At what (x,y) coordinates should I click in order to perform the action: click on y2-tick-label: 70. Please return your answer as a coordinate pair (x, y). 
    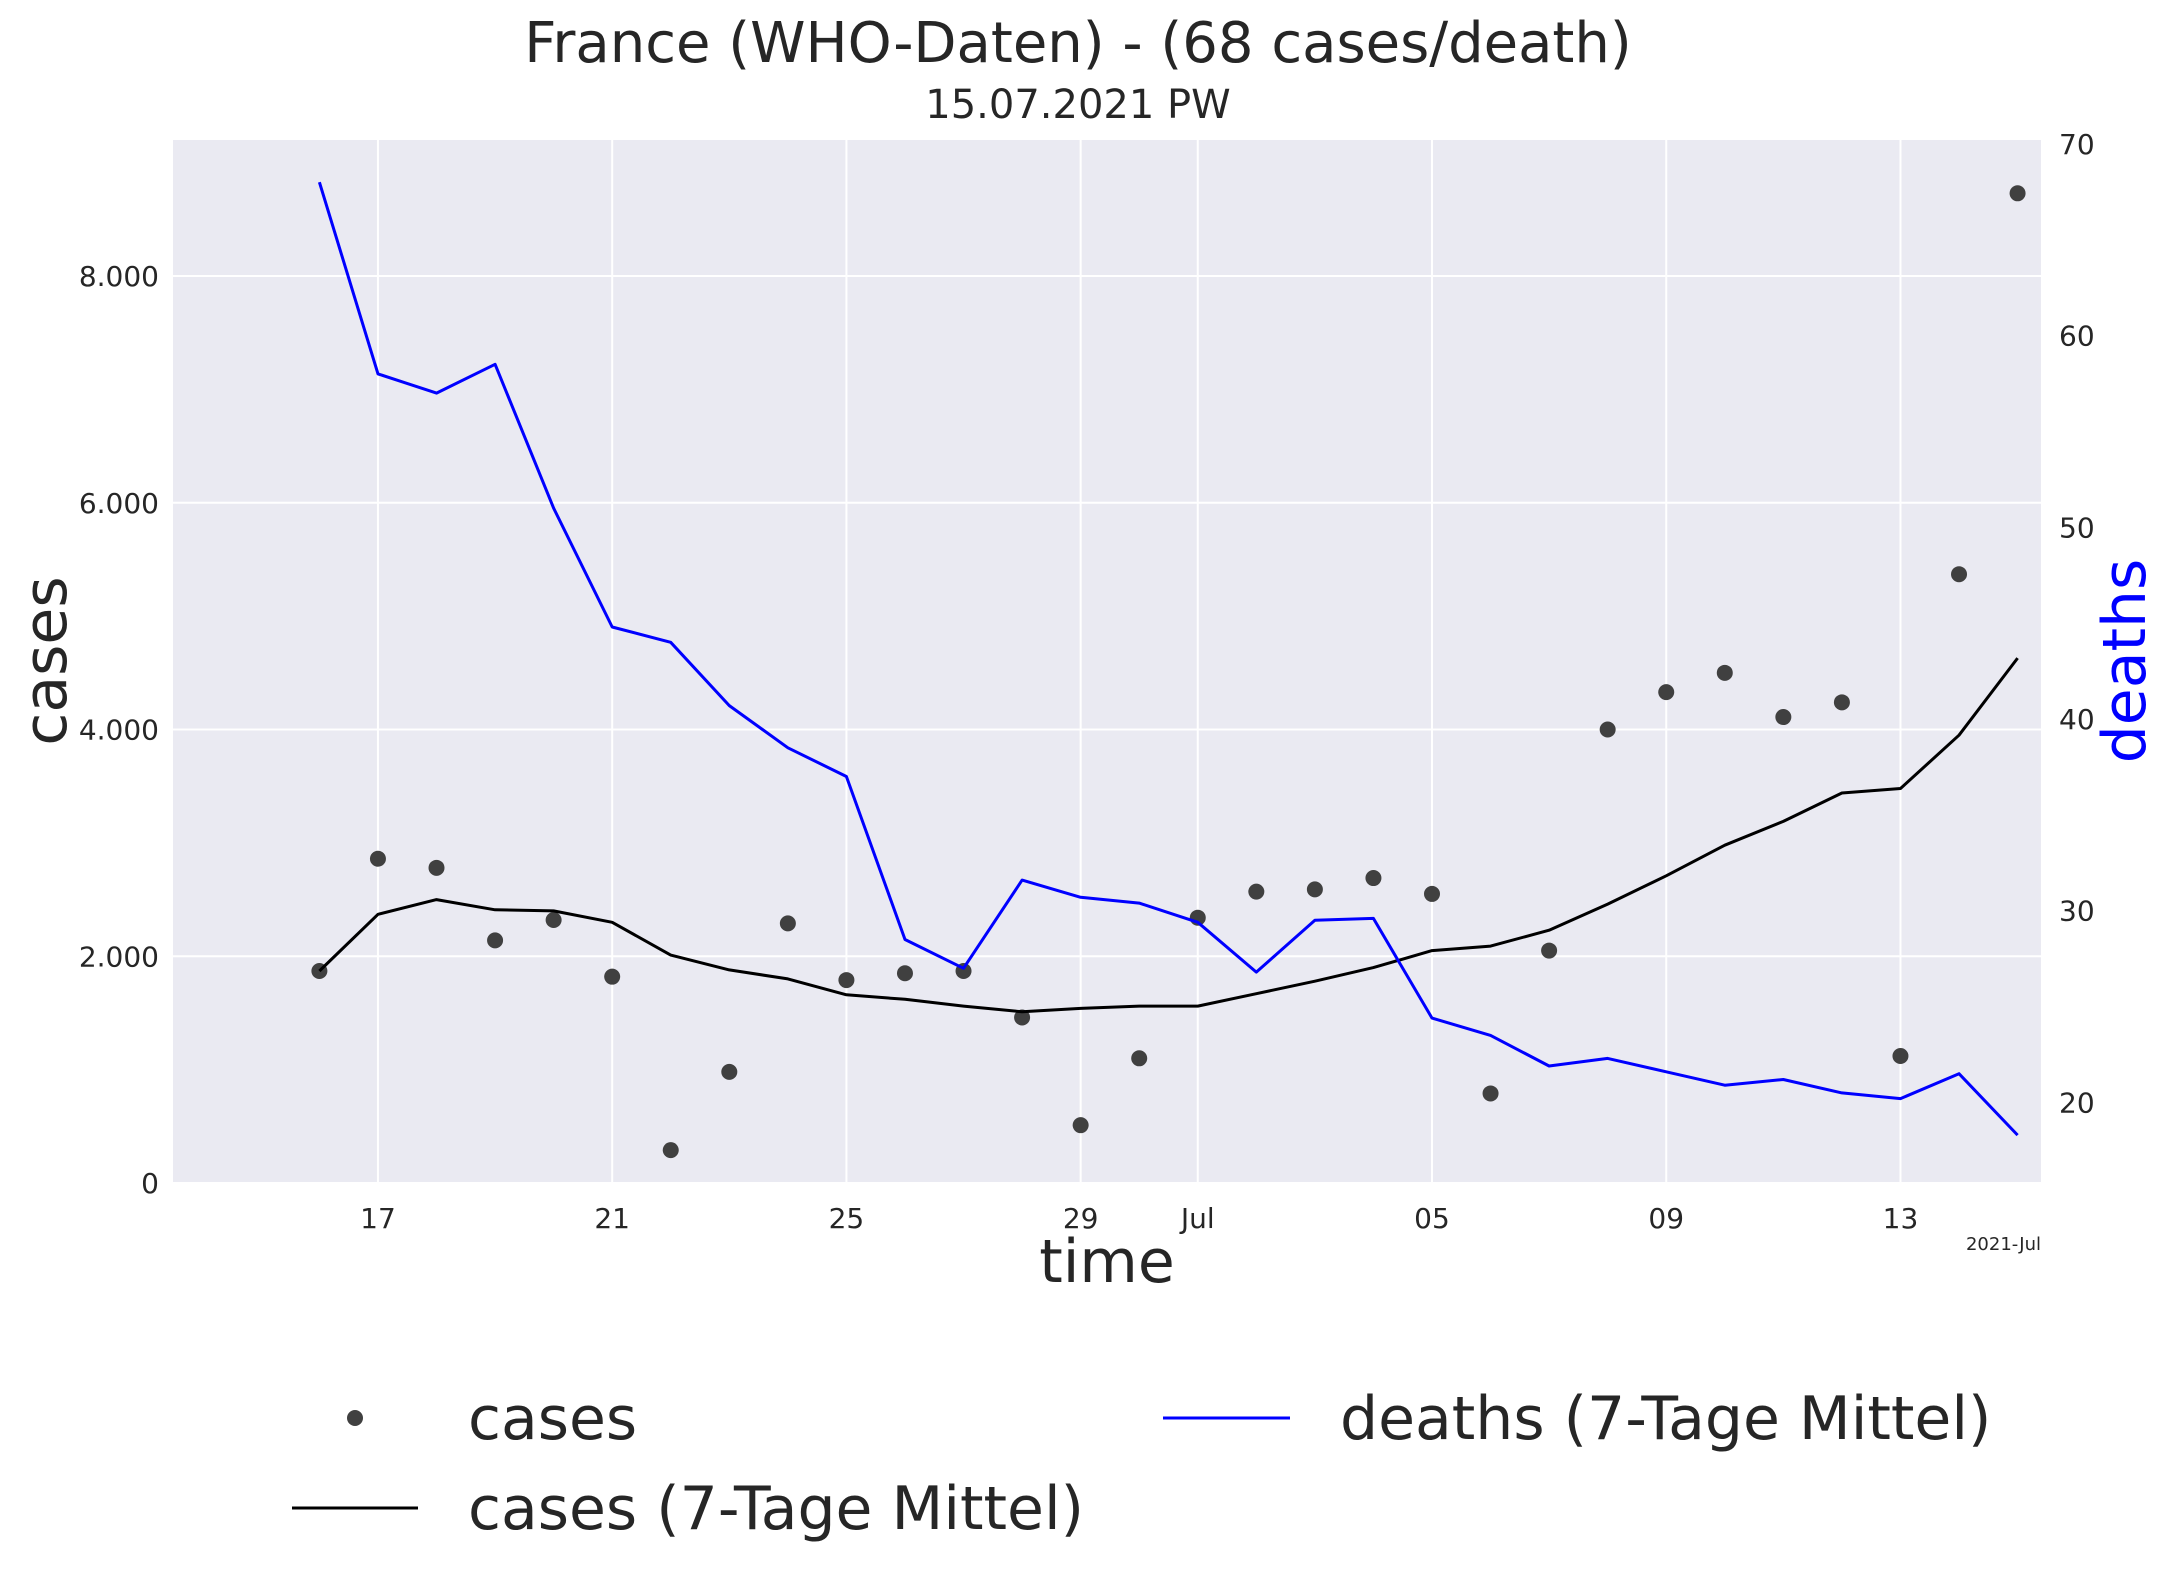
    Looking at the image, I should click on (2077, 144).